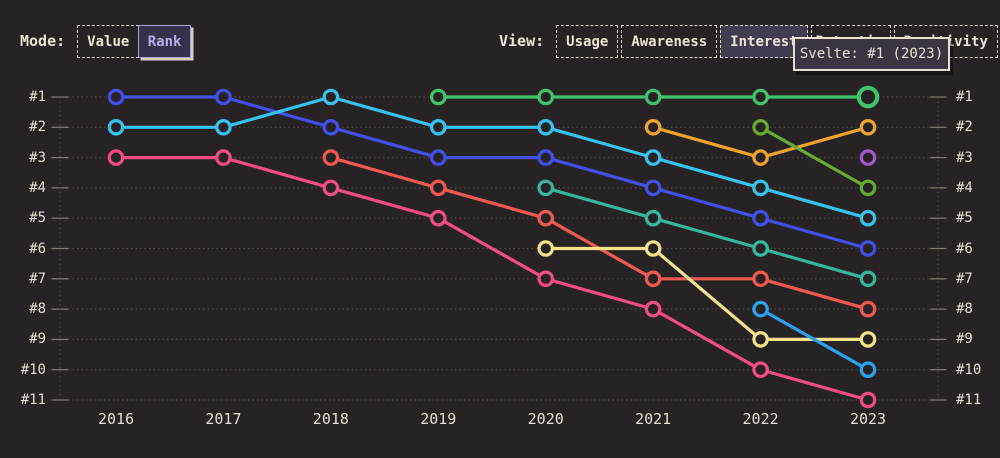 This screenshot has height=458, width=1000. I want to click on point-pink-2020, so click(546, 279).